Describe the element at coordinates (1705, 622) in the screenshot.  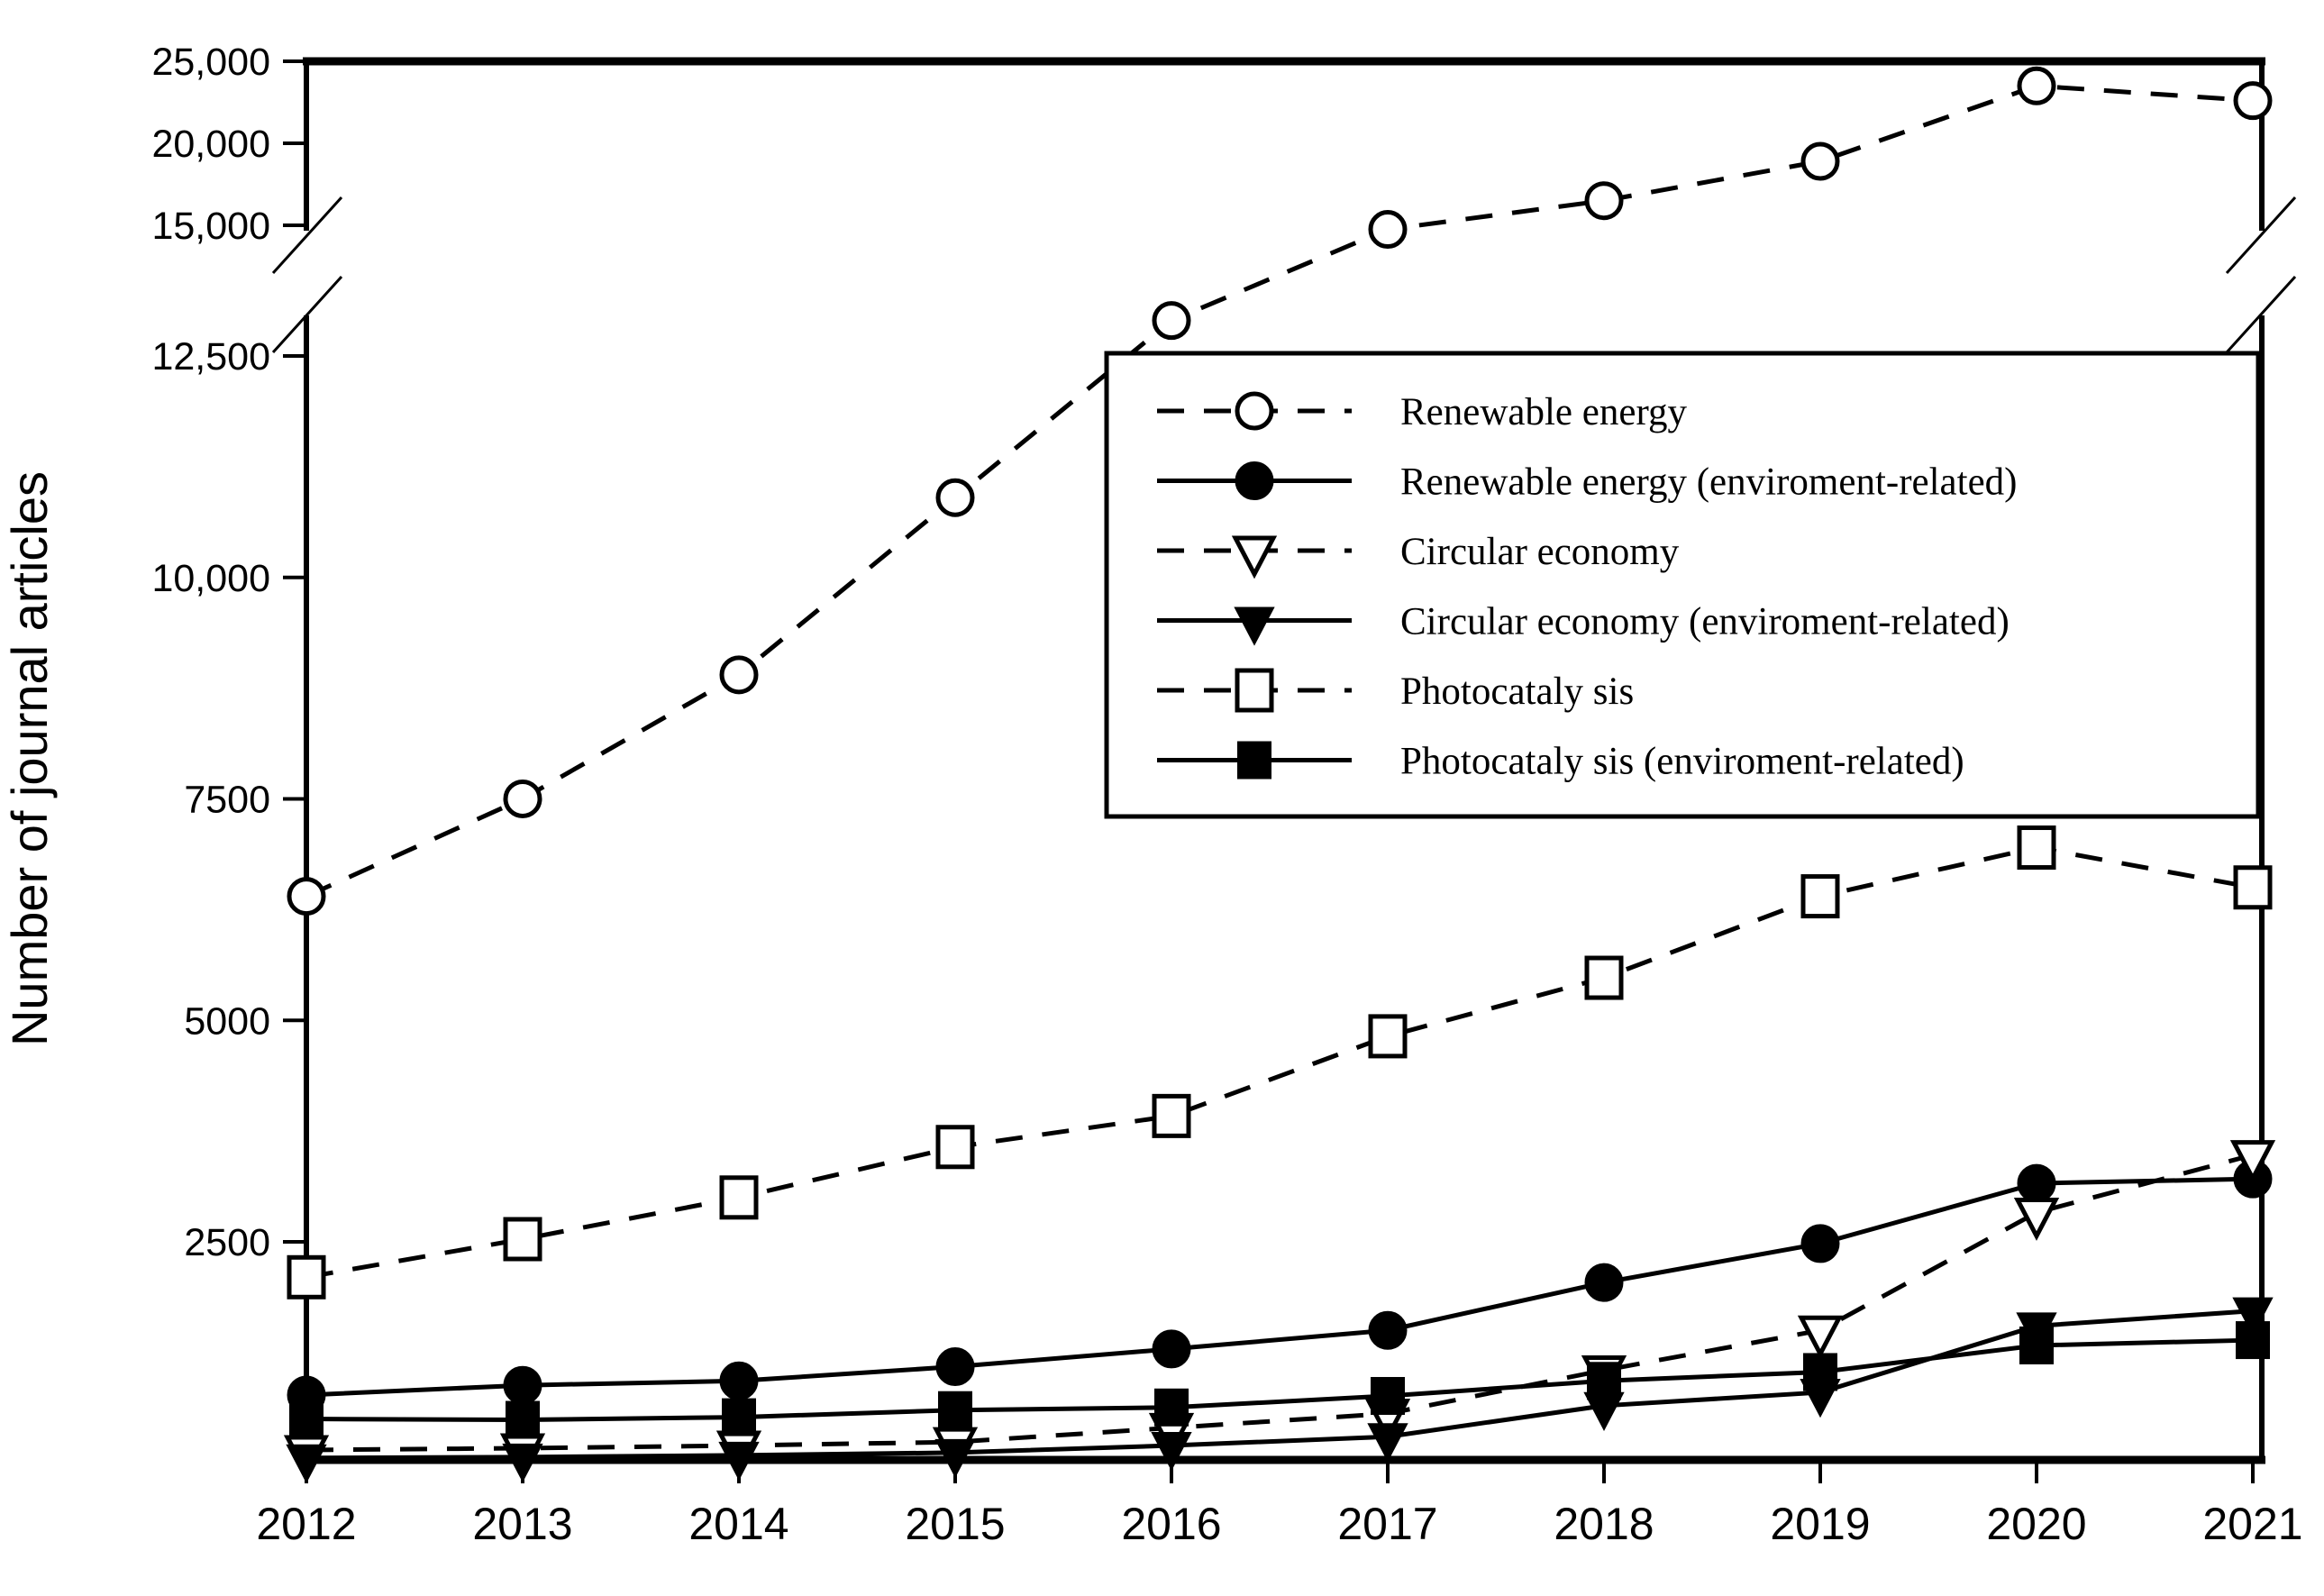
I see `legend-item-label: Circular economy (enviroment-related)` at that location.